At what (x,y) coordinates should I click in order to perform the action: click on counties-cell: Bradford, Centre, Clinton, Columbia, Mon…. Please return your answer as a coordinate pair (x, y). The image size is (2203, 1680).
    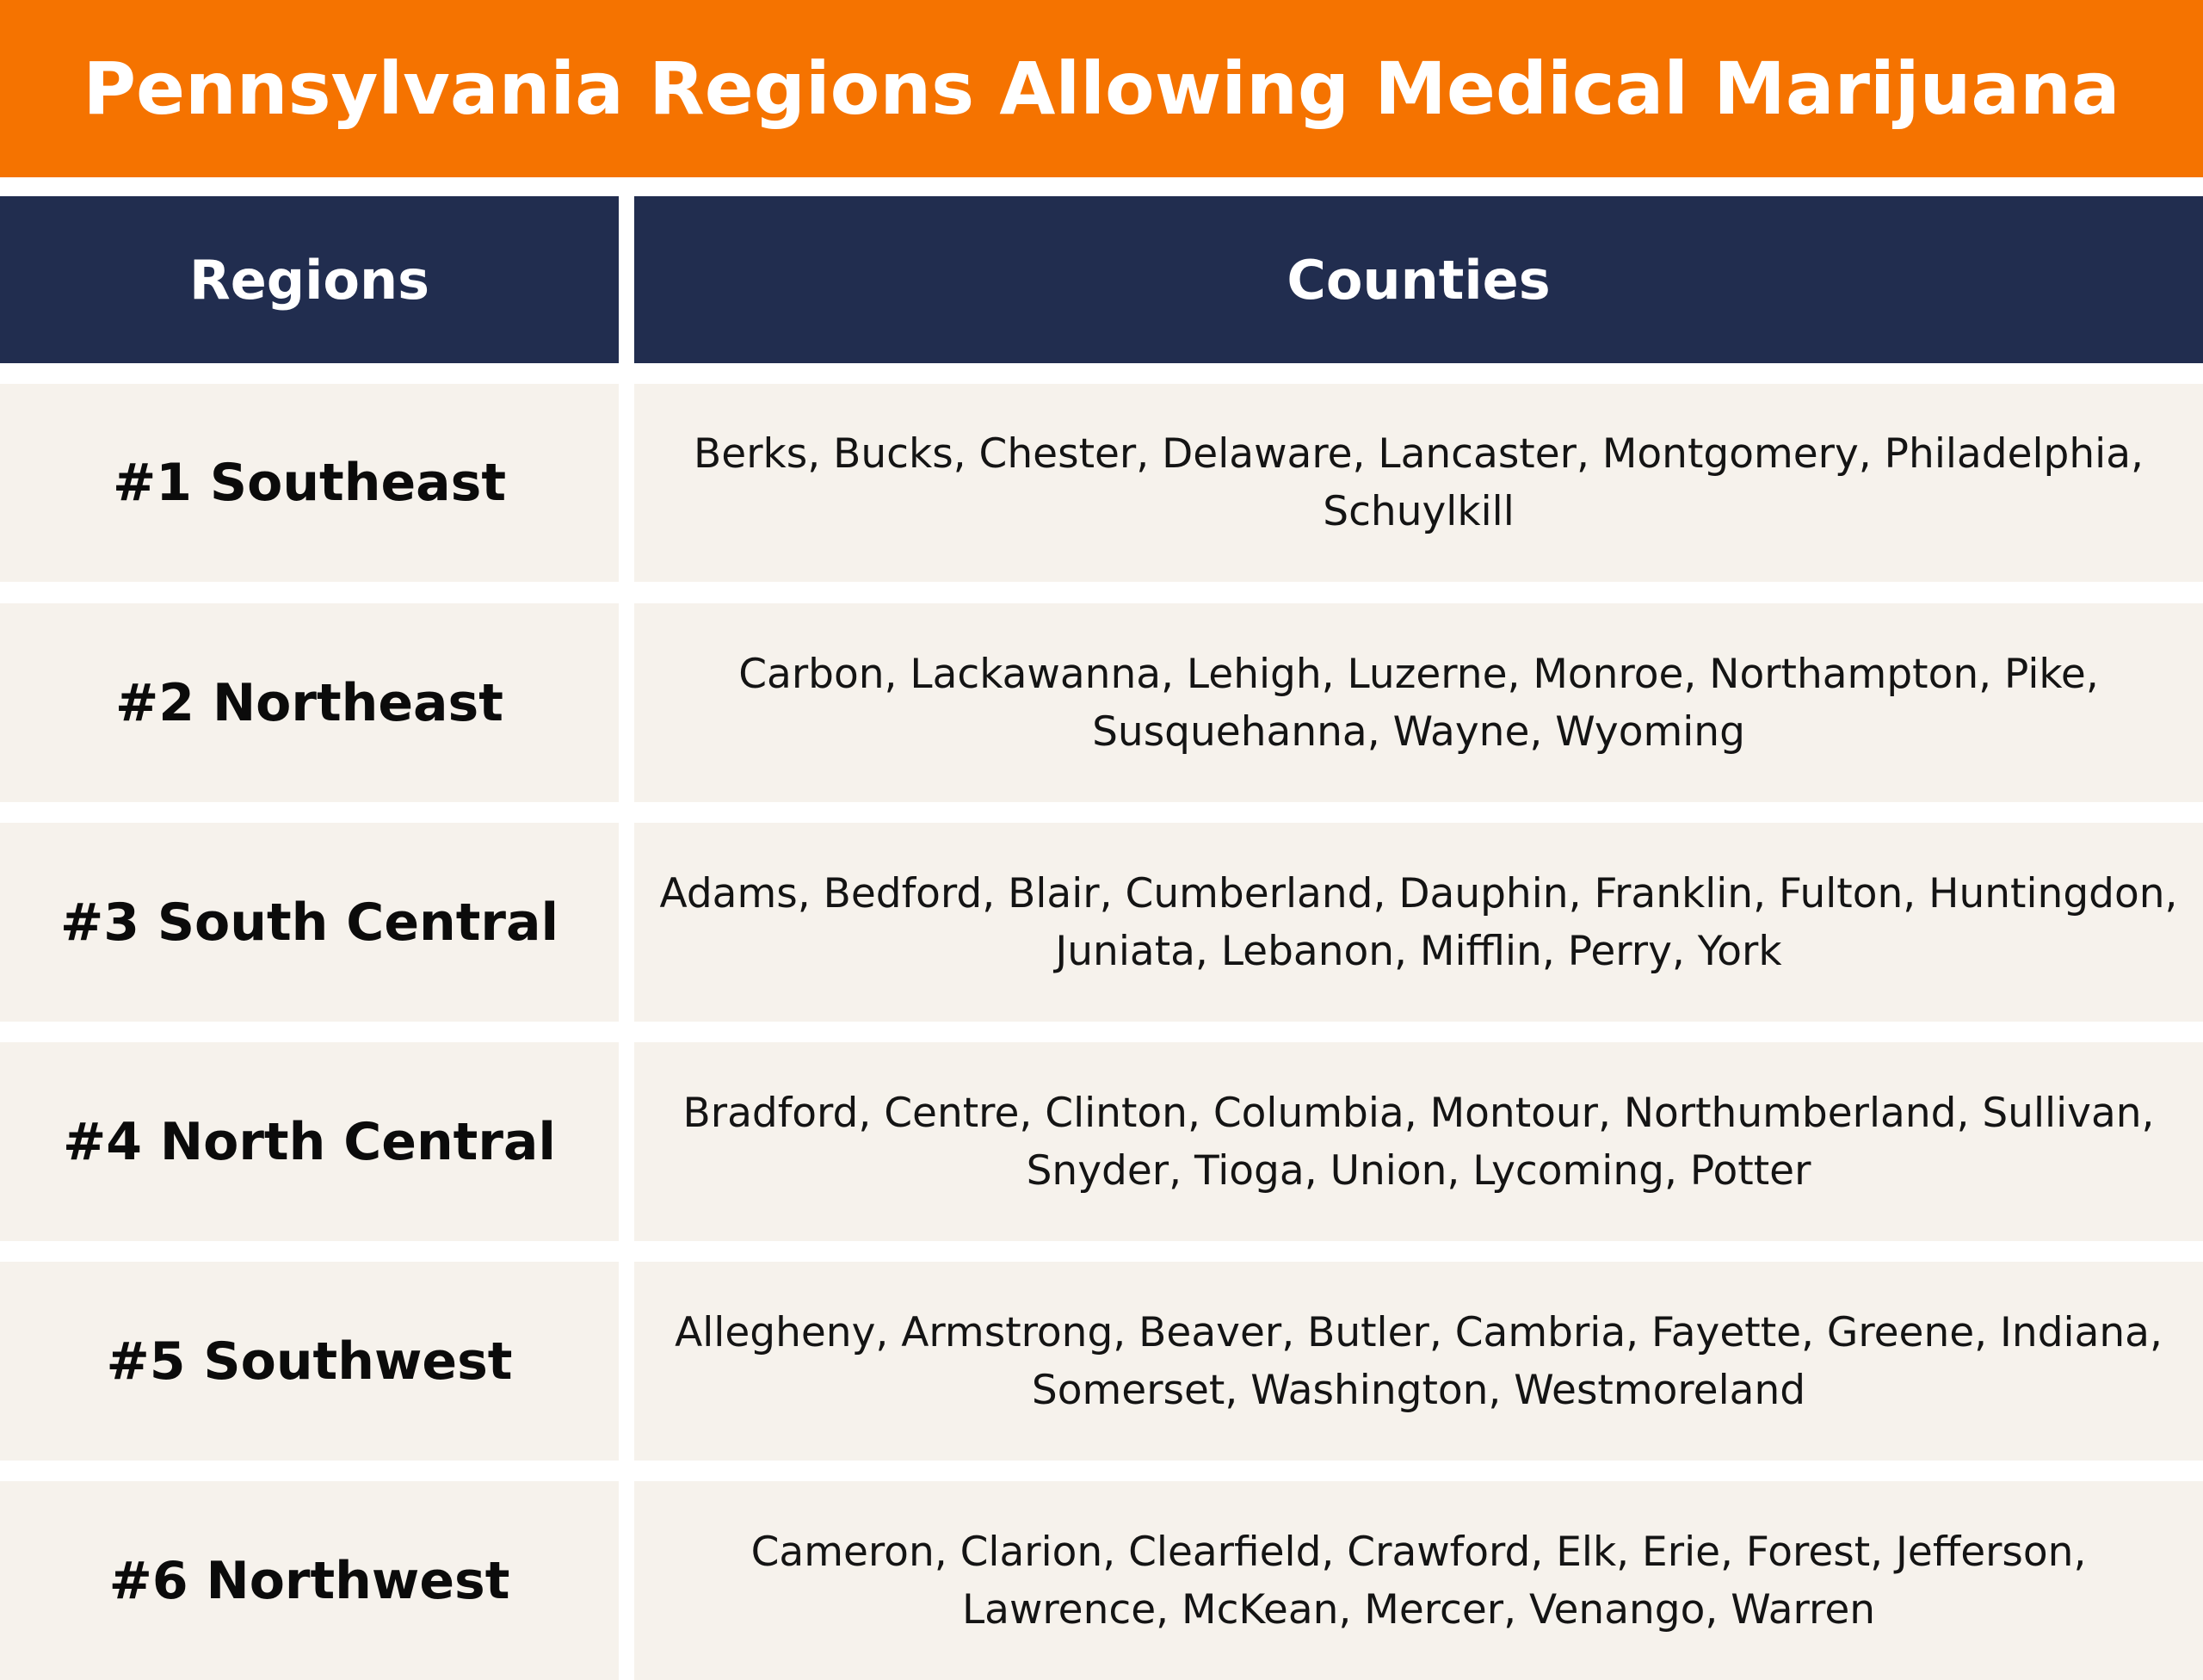
    Looking at the image, I should click on (1419, 1142).